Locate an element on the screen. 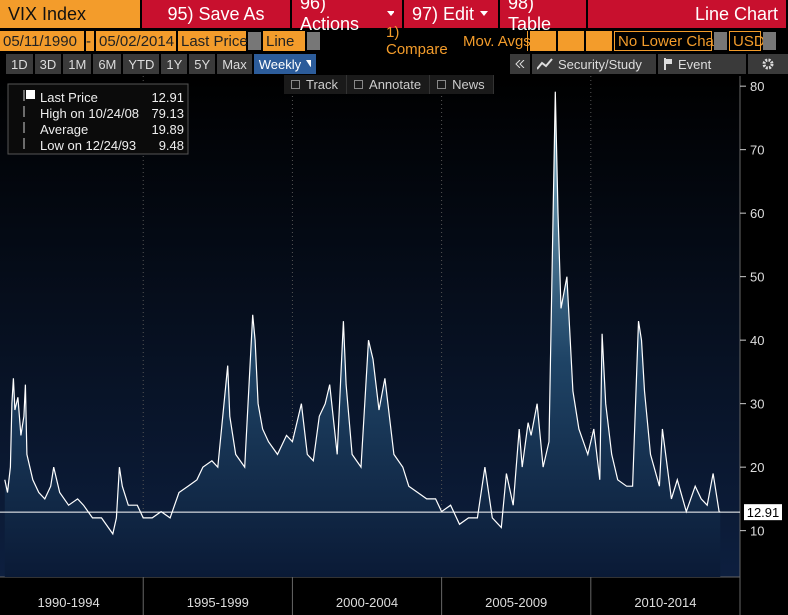 The width and height of the screenshot is (788, 615). currency: USD is located at coordinates (747, 41).